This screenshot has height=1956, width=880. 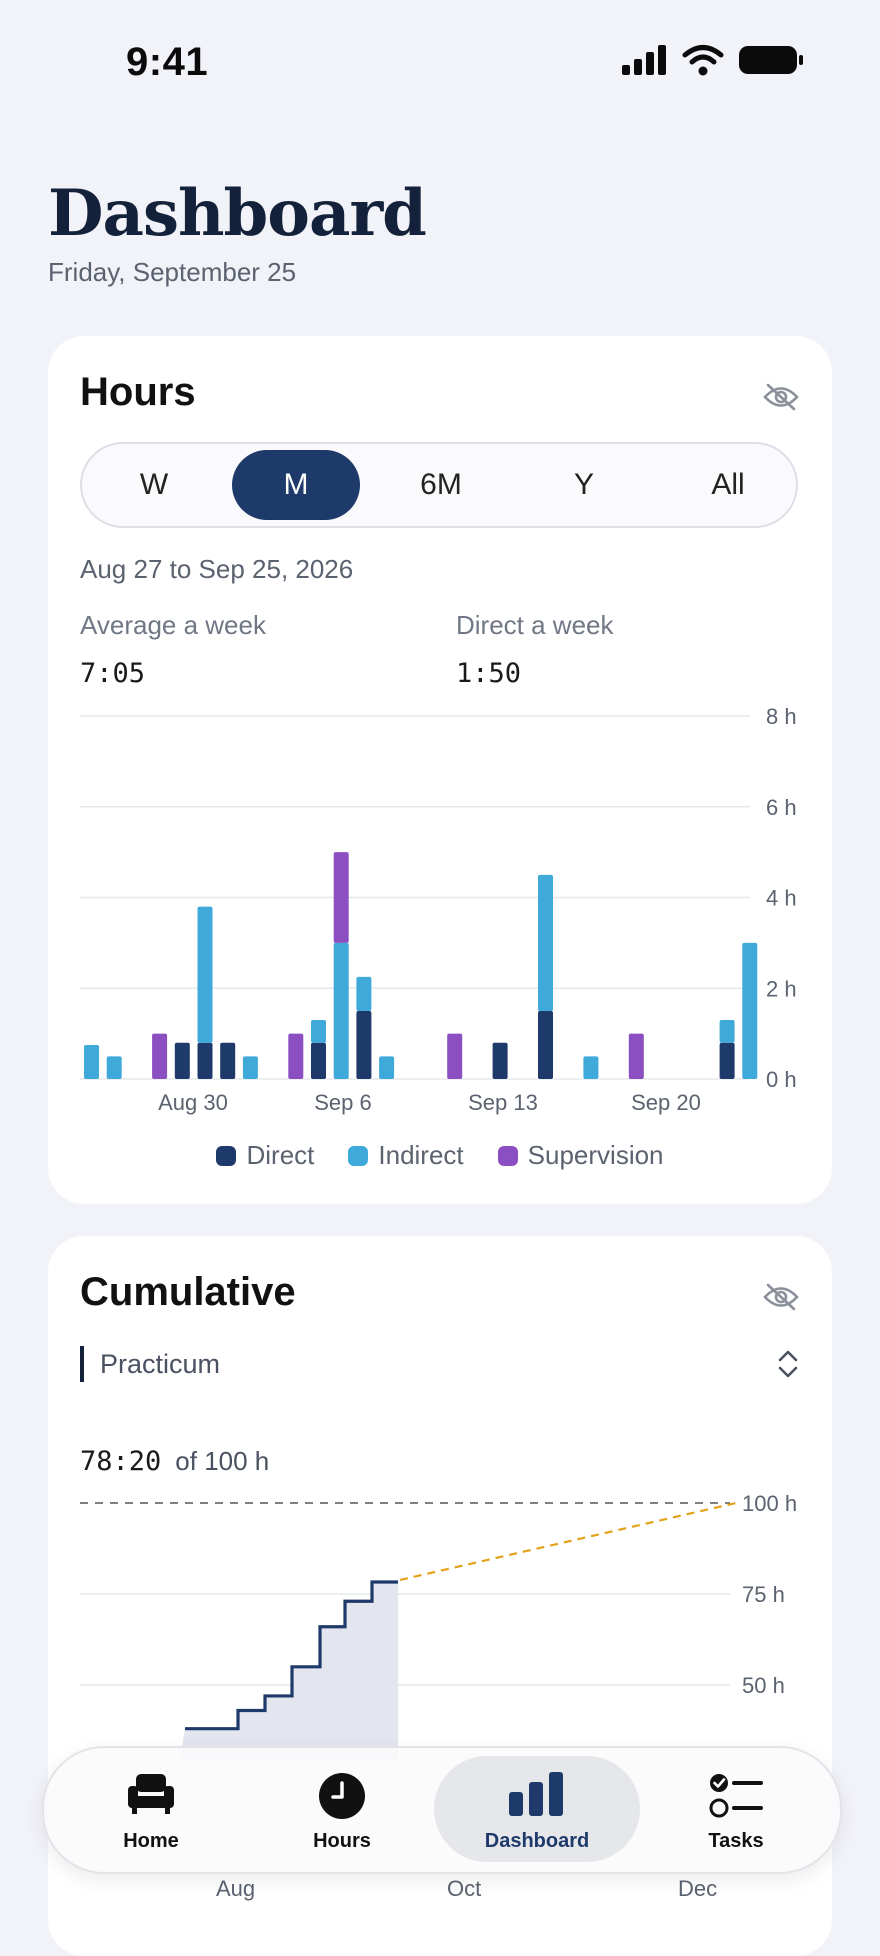 I want to click on cumulative-card-title: Cumulative, so click(x=188, y=1292).